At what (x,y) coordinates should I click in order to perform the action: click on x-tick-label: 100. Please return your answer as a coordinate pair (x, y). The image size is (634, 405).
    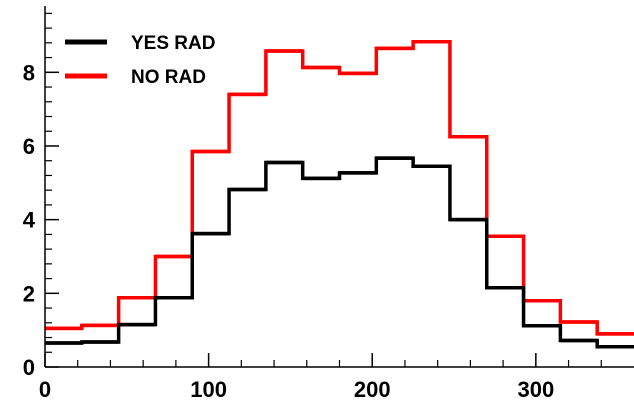
    Looking at the image, I should click on (208, 389).